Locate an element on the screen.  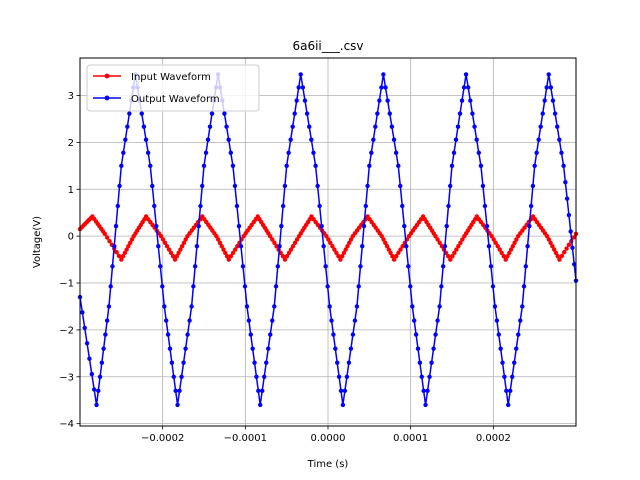
legend-marker-output is located at coordinates (107, 98).